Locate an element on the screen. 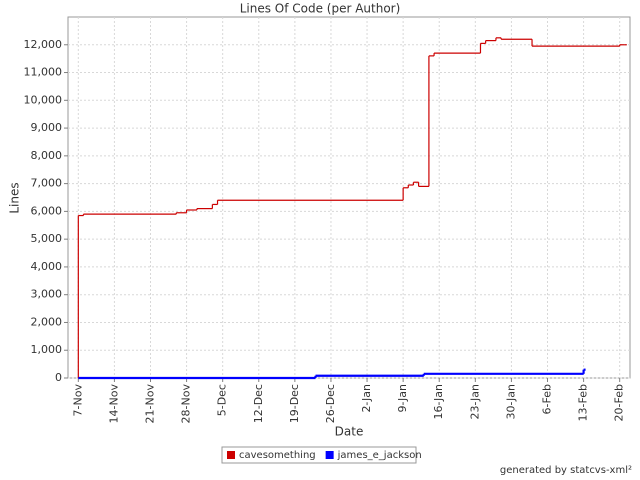 The image size is (640, 480). y-tick-label: 0 is located at coordinates (58, 377).